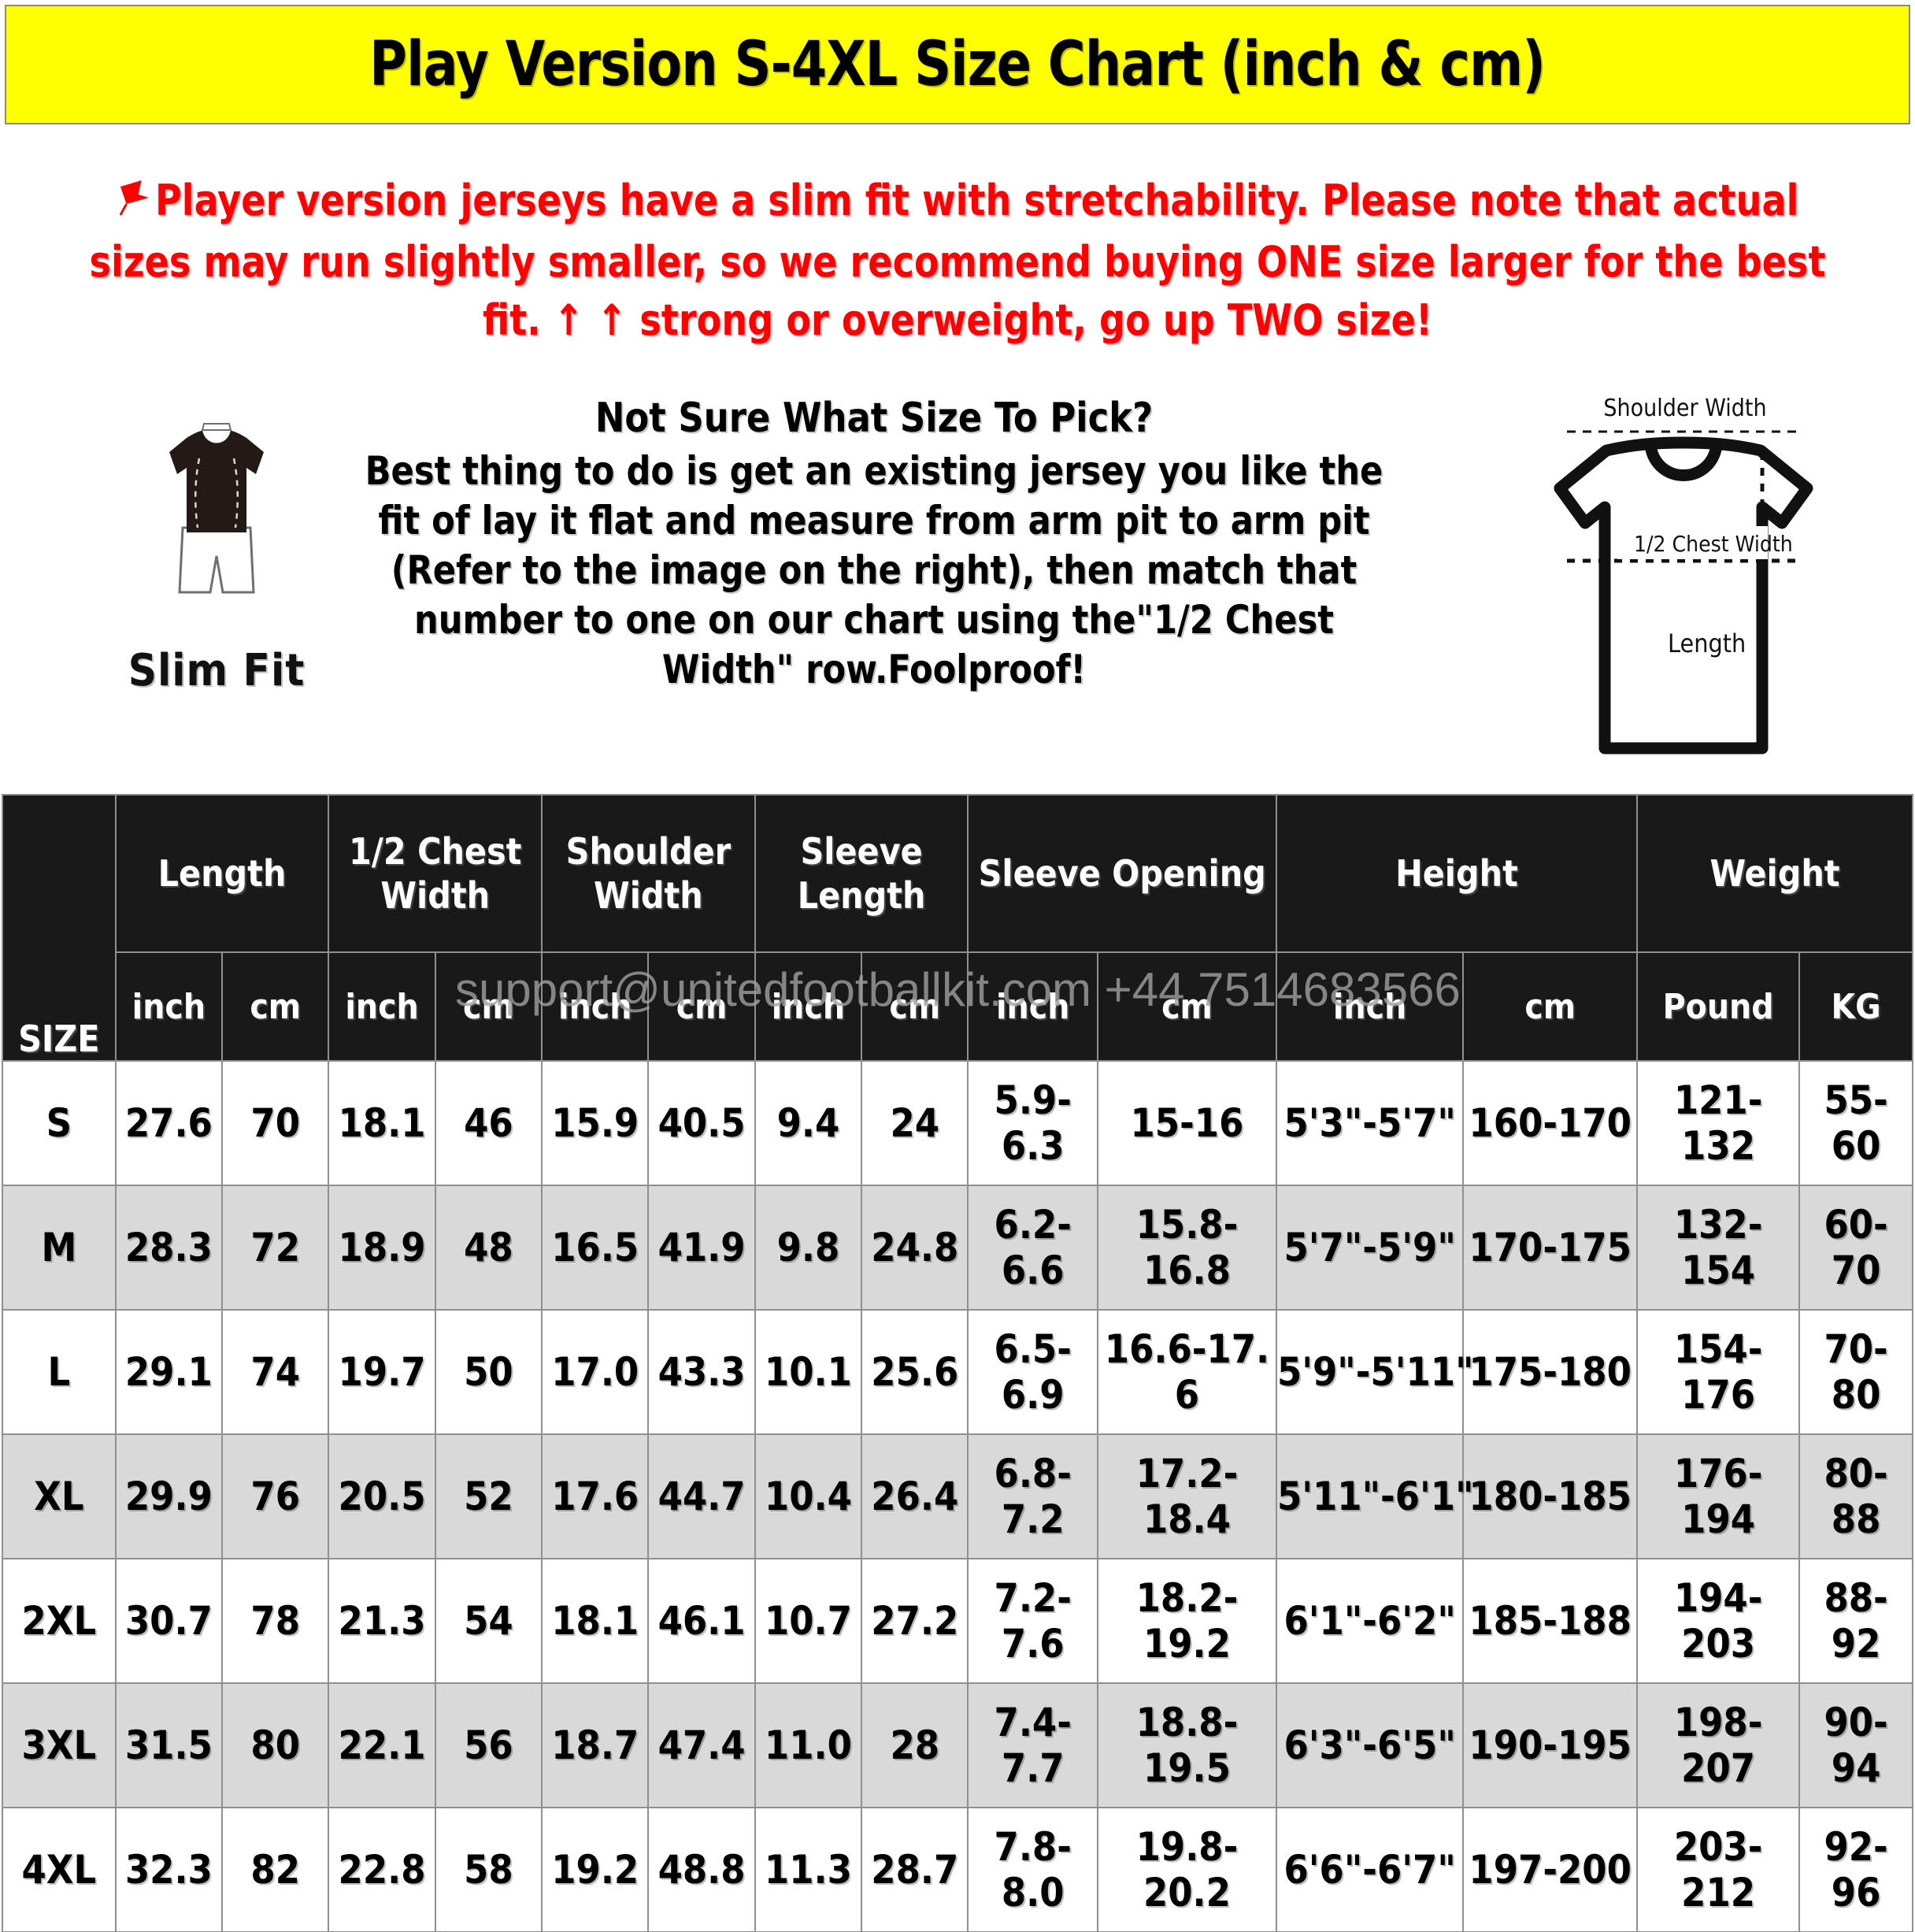  I want to click on cell-value: 16.5, so click(595, 1248).